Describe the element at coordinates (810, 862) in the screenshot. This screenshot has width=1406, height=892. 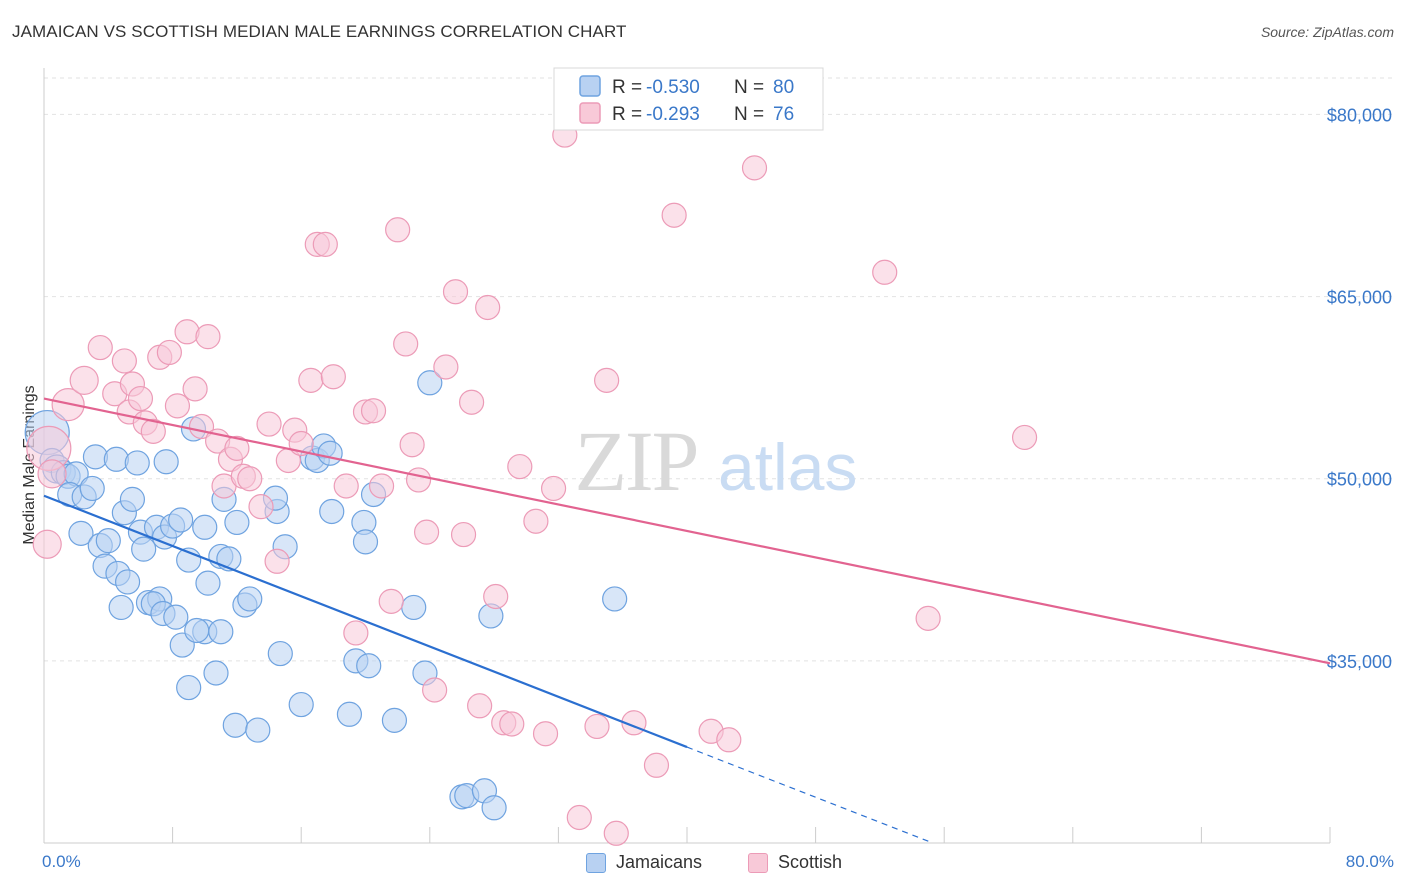
I see `legend-label-scottish: Scottish` at that location.